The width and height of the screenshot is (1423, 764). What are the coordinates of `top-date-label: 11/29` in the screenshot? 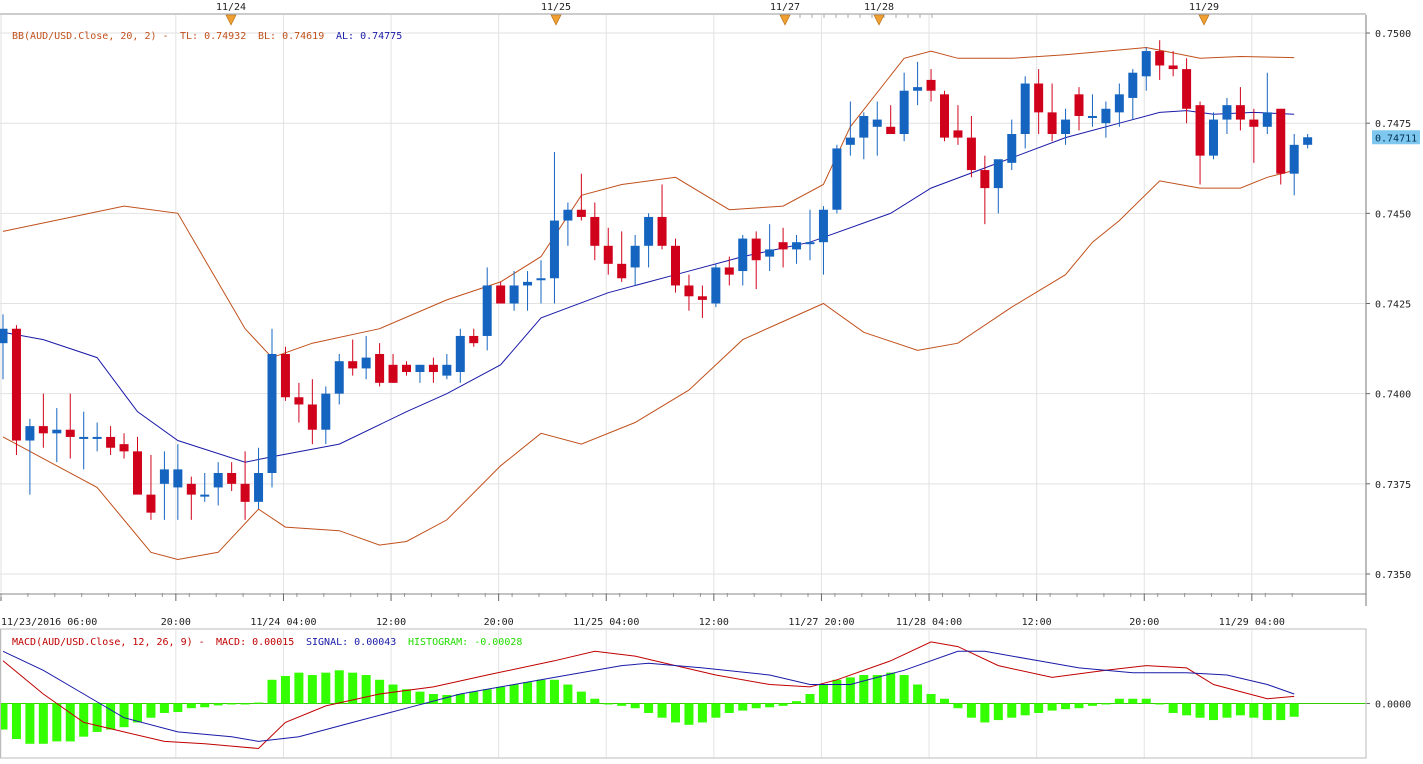 It's located at (1204, 7).